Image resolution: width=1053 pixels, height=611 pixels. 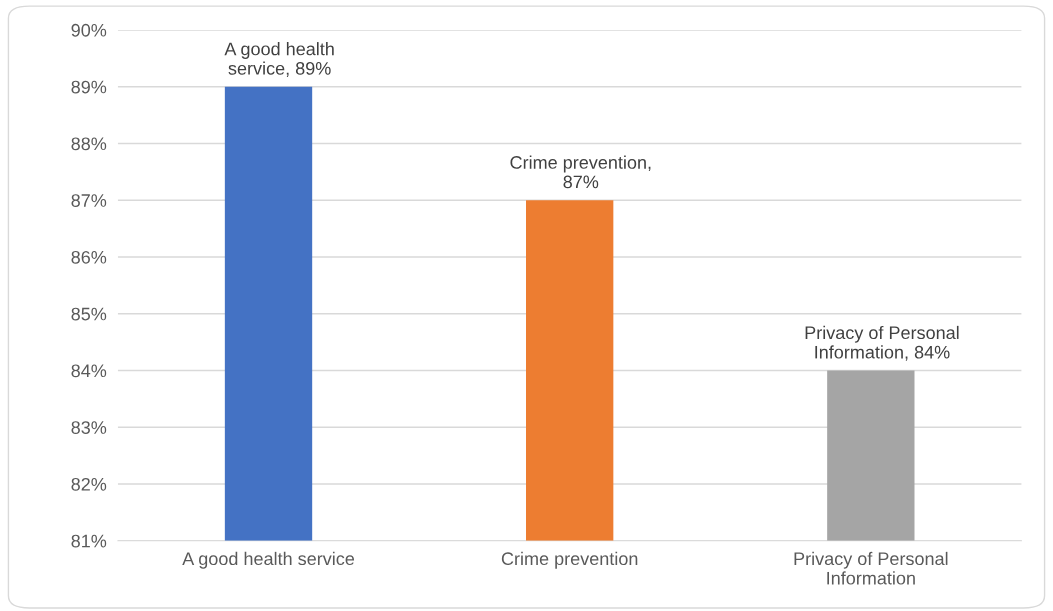 What do you see at coordinates (89, 484) in the screenshot?
I see `y-tick-label: 82%` at bounding box center [89, 484].